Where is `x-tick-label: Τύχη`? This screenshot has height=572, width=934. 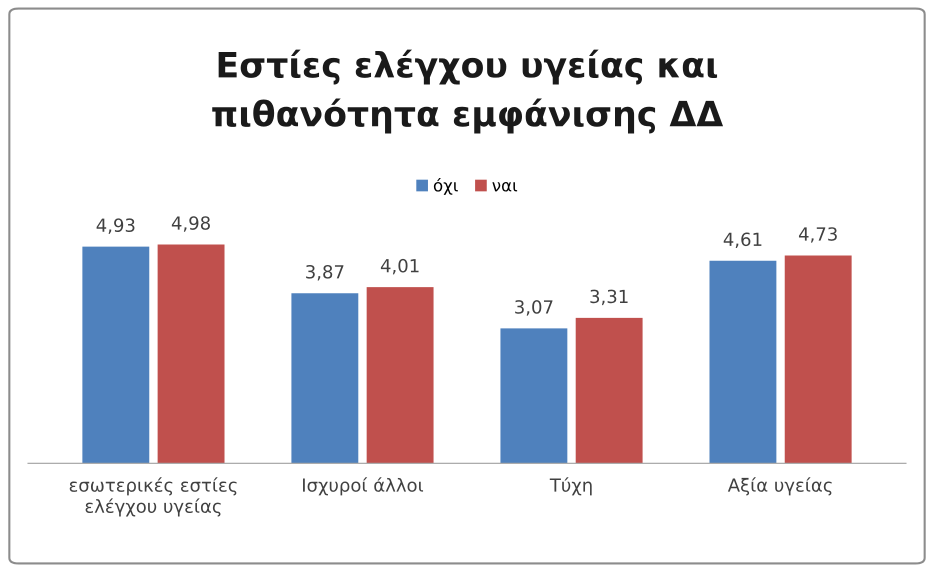
x-tick-label: Τύχη is located at coordinates (571, 486).